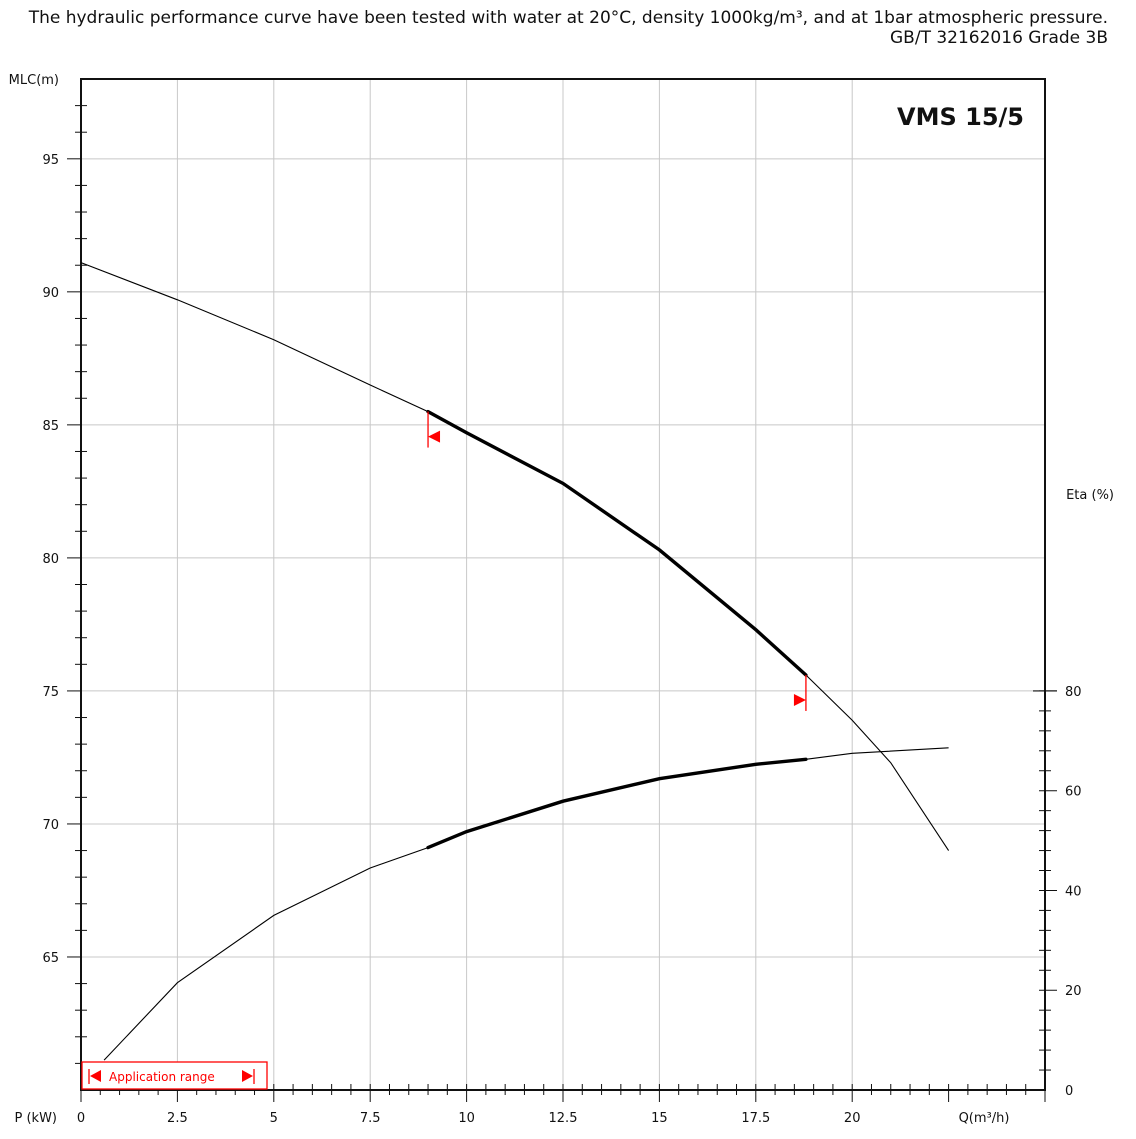 Image resolution: width=1136 pixels, height=1139 pixels. What do you see at coordinates (1073, 991) in the screenshot?
I see `y-right-tick-label: 20` at bounding box center [1073, 991].